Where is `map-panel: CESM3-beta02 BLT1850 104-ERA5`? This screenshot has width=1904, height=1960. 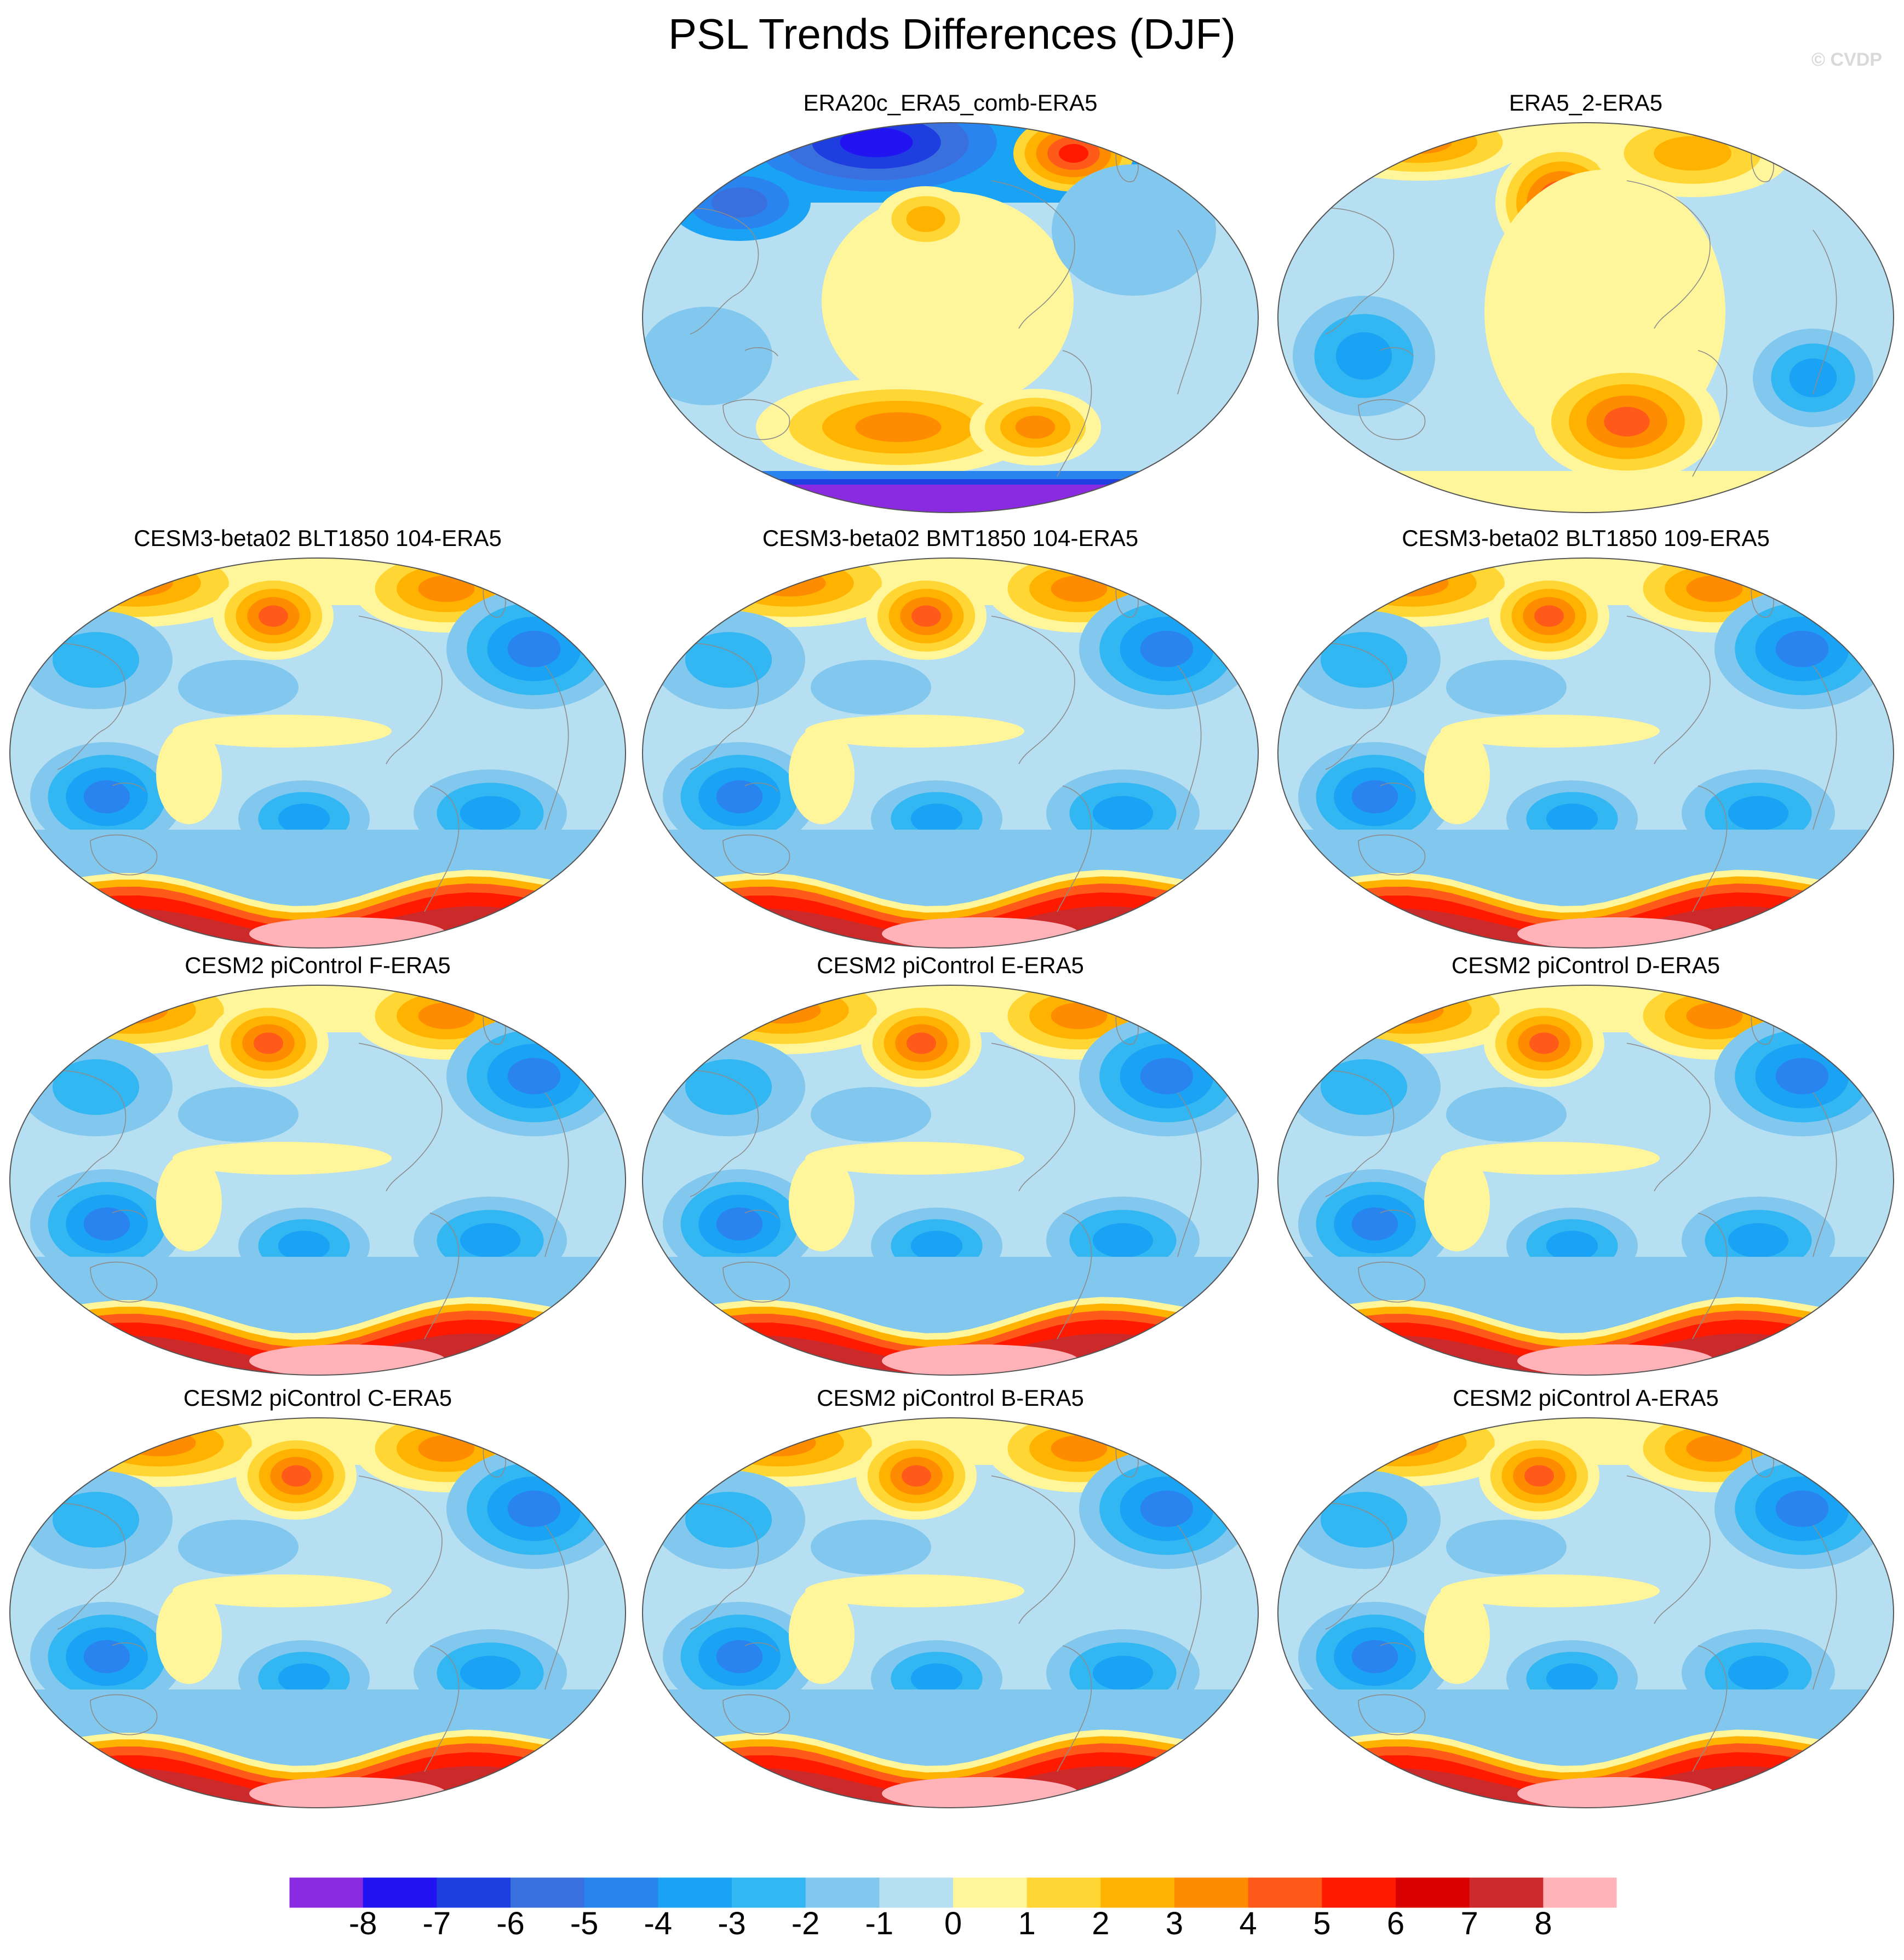
map-panel: CESM3-beta02 BLT1850 104-ERA5 is located at coordinates (317, 736).